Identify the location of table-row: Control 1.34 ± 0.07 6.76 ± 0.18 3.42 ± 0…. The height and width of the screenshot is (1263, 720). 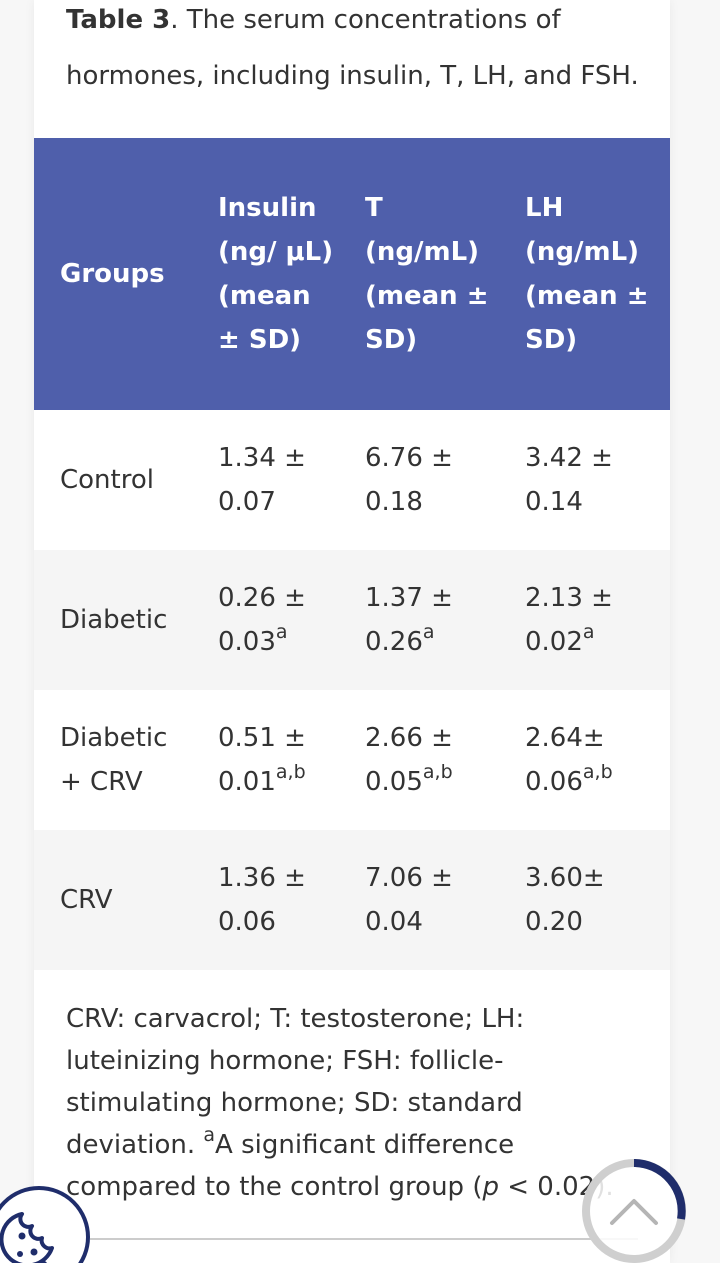
(352, 480).